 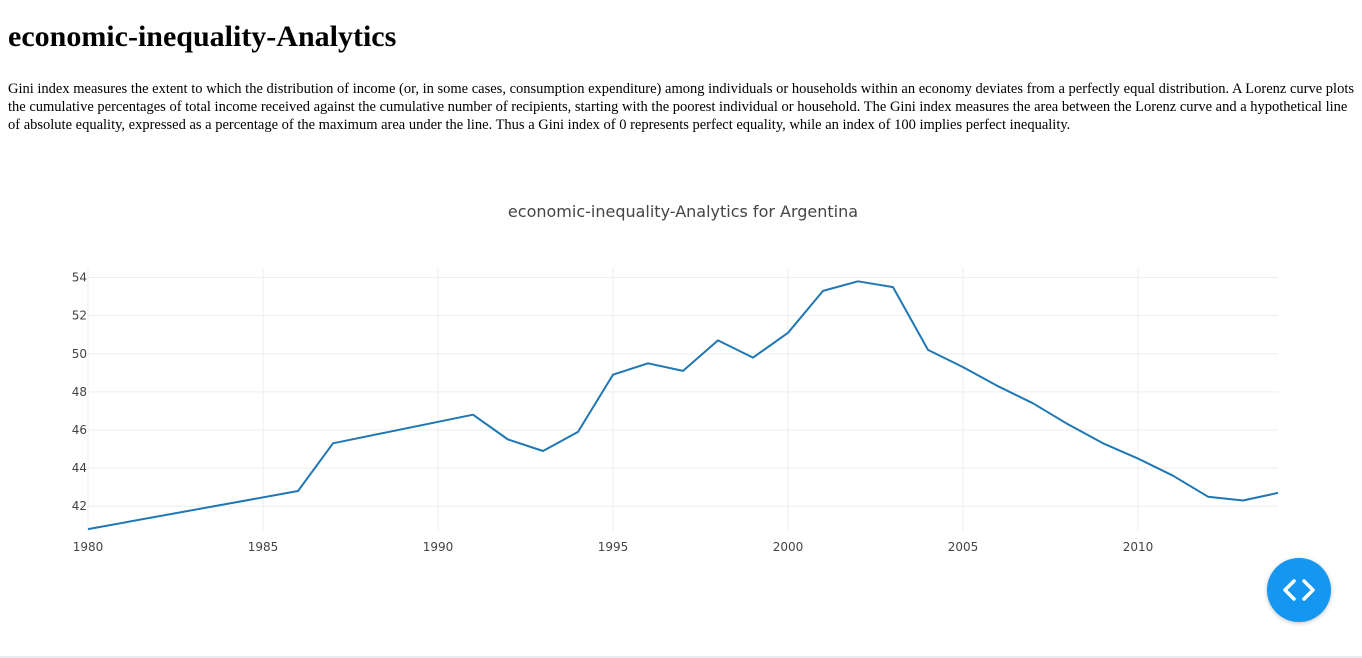 I want to click on y-tick-label: 46, so click(x=79, y=430).